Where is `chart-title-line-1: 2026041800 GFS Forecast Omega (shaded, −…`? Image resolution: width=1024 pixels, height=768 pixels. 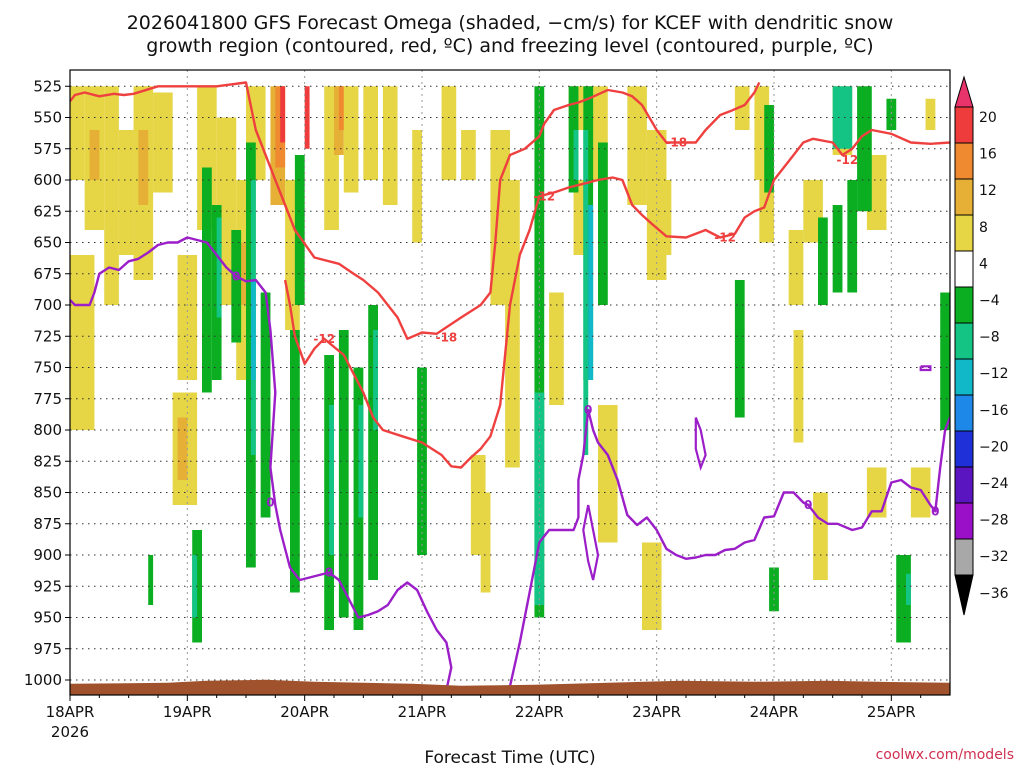 chart-title-line-1: 2026041800 GFS Forecast Omega (shaded, −… is located at coordinates (510, 23).